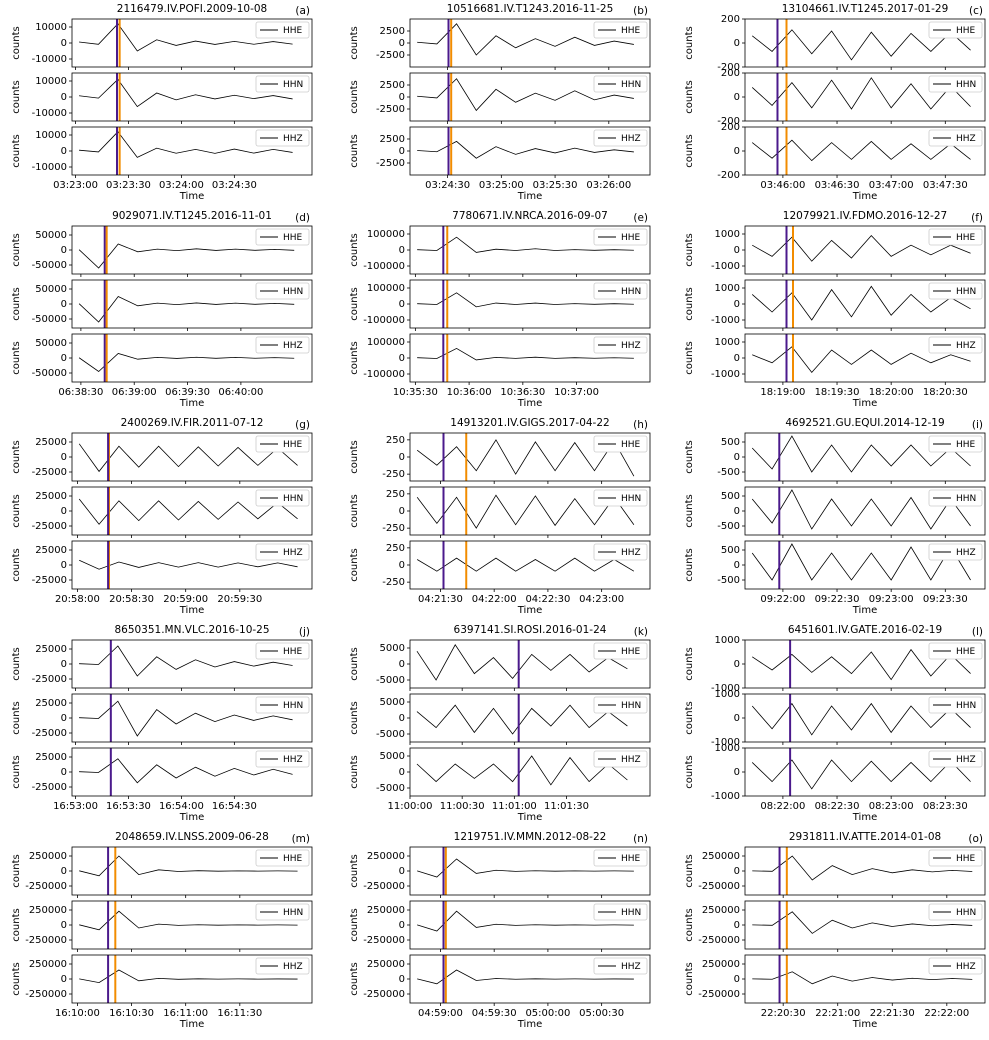  I want to click on x-tick-label: 03:24:30, so click(234, 185).